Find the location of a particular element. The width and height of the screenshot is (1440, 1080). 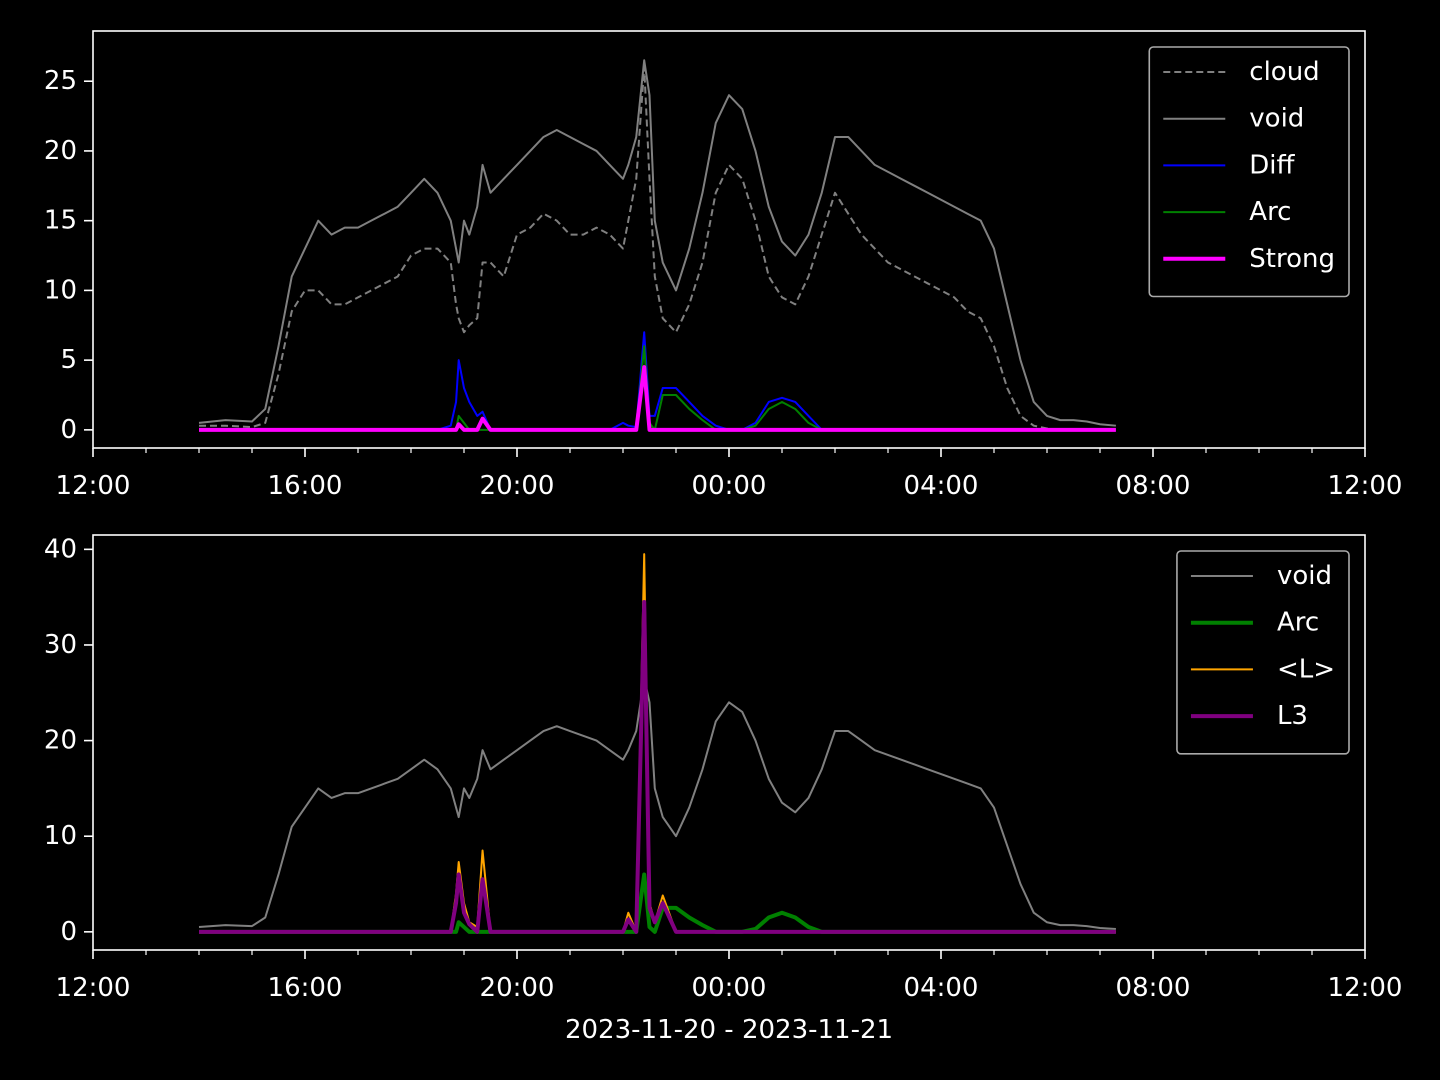

legend-label: cloud is located at coordinates (1284, 72).